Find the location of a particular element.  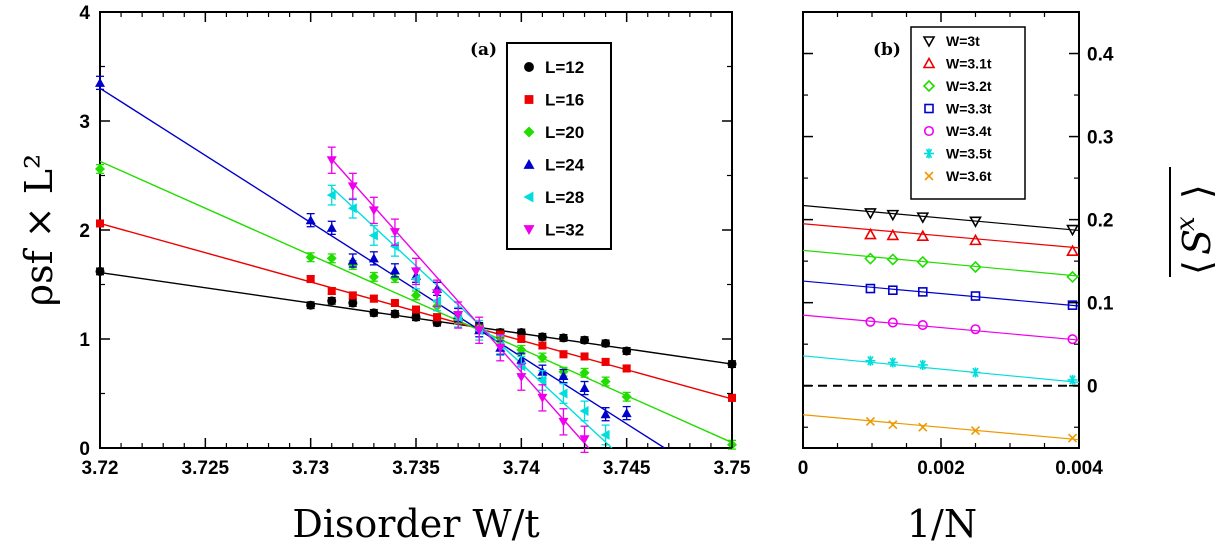

legend-label: L=20 is located at coordinates (564, 132).